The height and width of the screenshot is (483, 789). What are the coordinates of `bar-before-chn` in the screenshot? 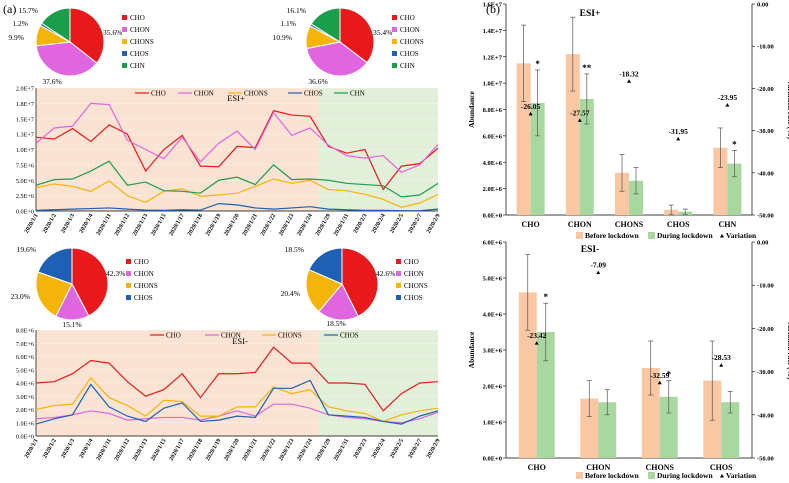 It's located at (720, 181).